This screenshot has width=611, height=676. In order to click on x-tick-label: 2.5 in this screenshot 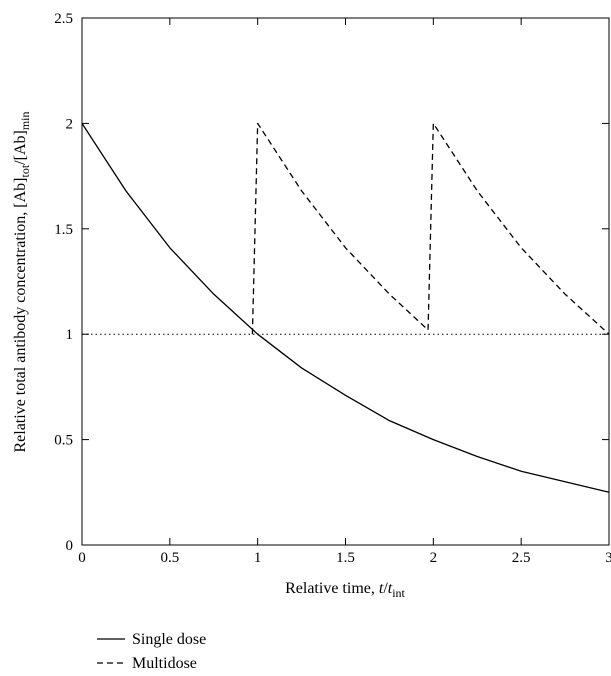, I will do `click(521, 558)`.